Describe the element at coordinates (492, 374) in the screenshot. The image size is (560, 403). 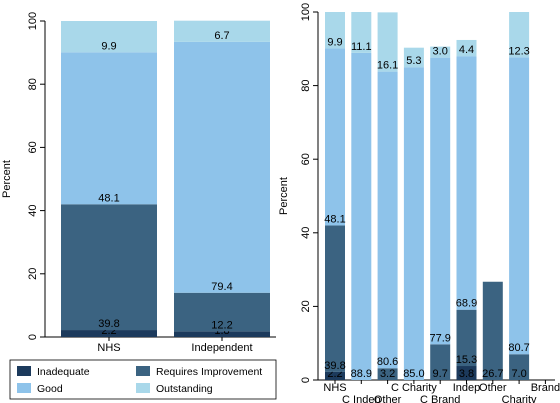
I see `data-label: 26.7` at that location.